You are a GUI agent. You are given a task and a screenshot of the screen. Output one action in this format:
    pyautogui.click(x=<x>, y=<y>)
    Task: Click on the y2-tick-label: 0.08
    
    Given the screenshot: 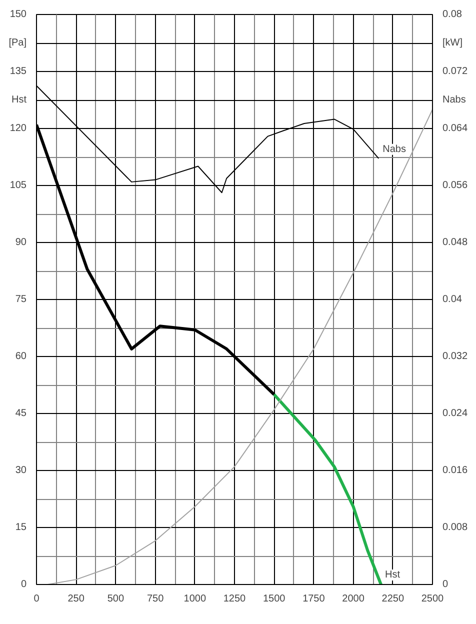 What is the action you would take?
    pyautogui.click(x=452, y=14)
    